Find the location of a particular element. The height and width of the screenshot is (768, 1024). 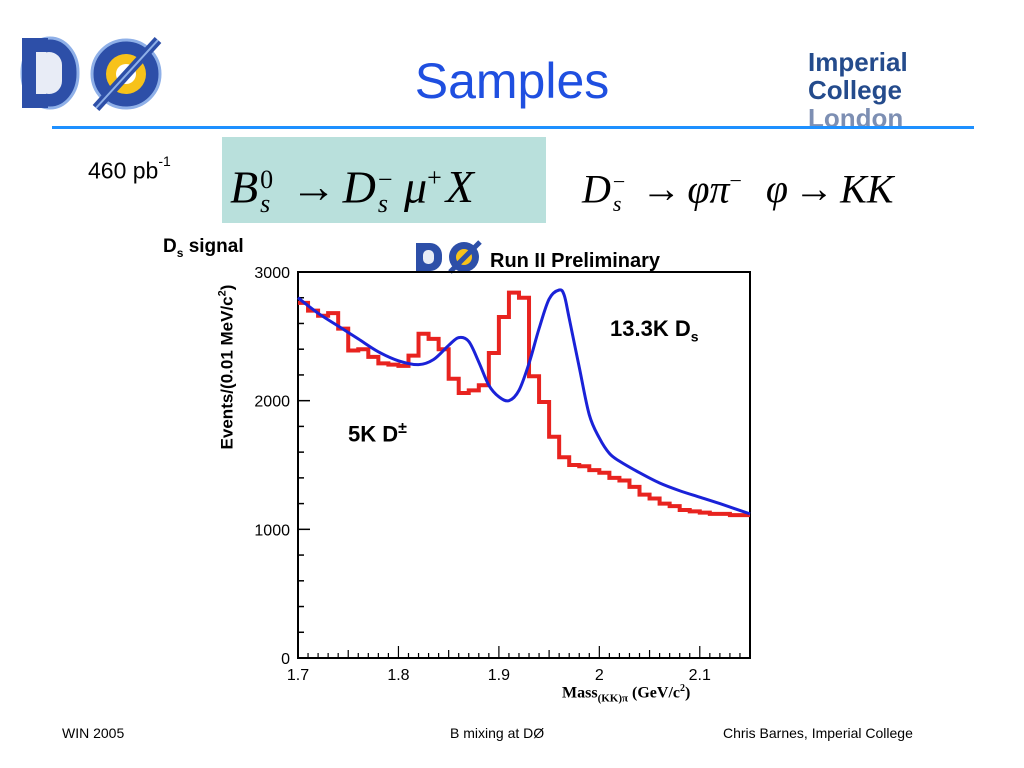

histogram-series is located at coordinates (524, 404).